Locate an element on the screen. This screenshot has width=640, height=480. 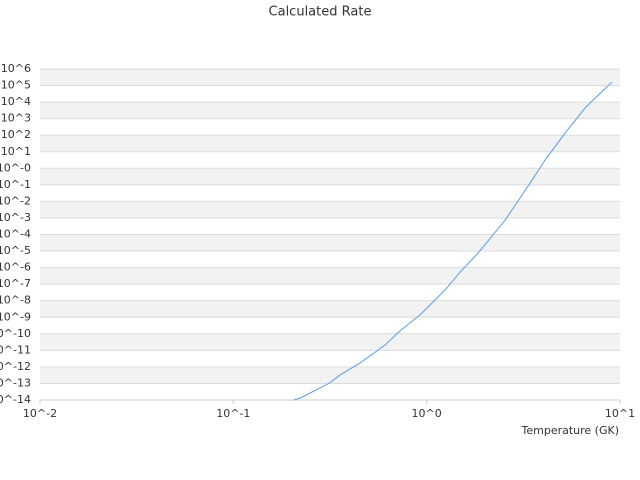
y-tick-label: 10^-5 is located at coordinates (15, 250).